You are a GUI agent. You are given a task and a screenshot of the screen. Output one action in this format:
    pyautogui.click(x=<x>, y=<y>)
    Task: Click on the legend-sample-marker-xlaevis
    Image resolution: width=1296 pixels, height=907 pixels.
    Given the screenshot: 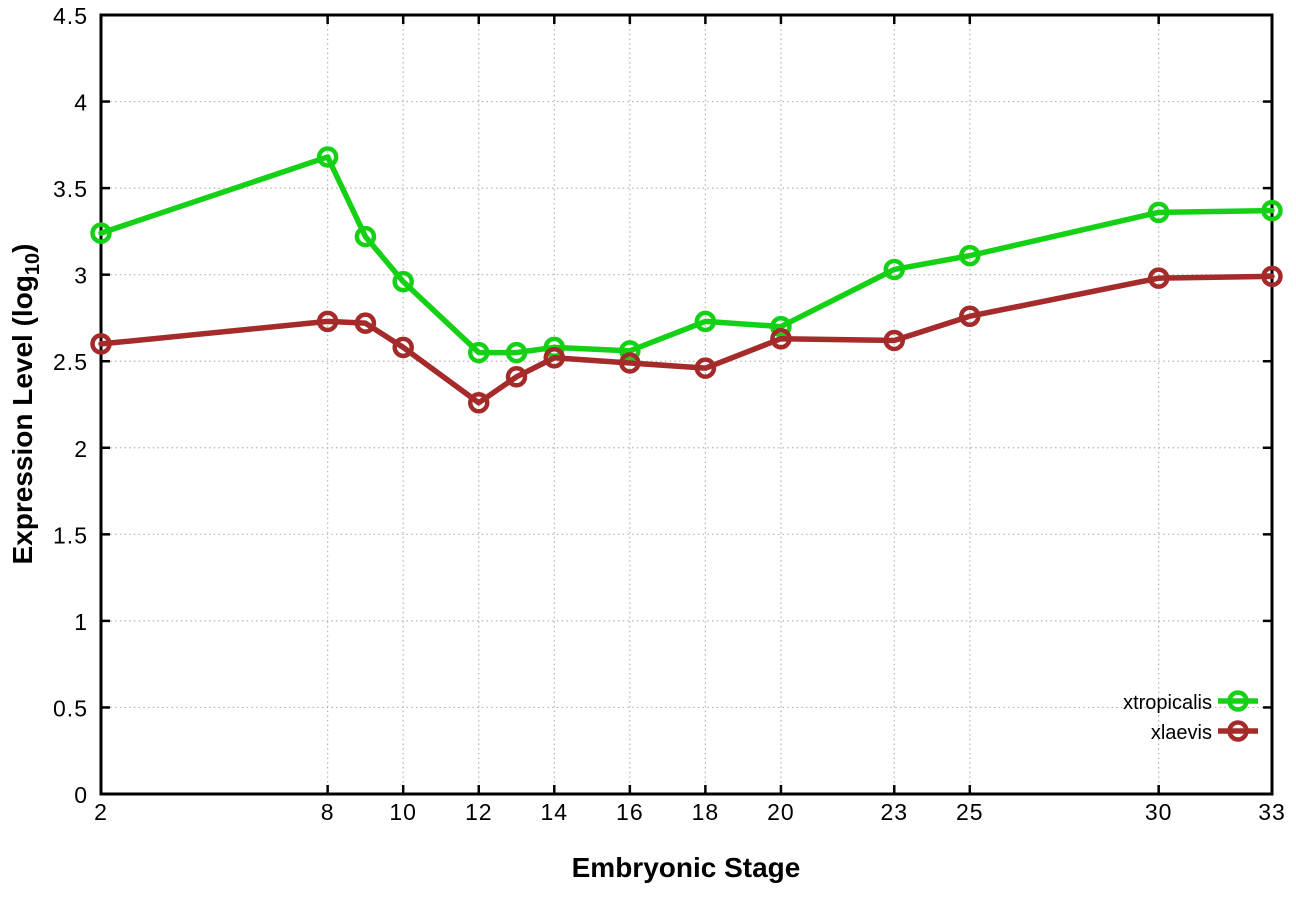 What is the action you would take?
    pyautogui.click(x=1238, y=731)
    